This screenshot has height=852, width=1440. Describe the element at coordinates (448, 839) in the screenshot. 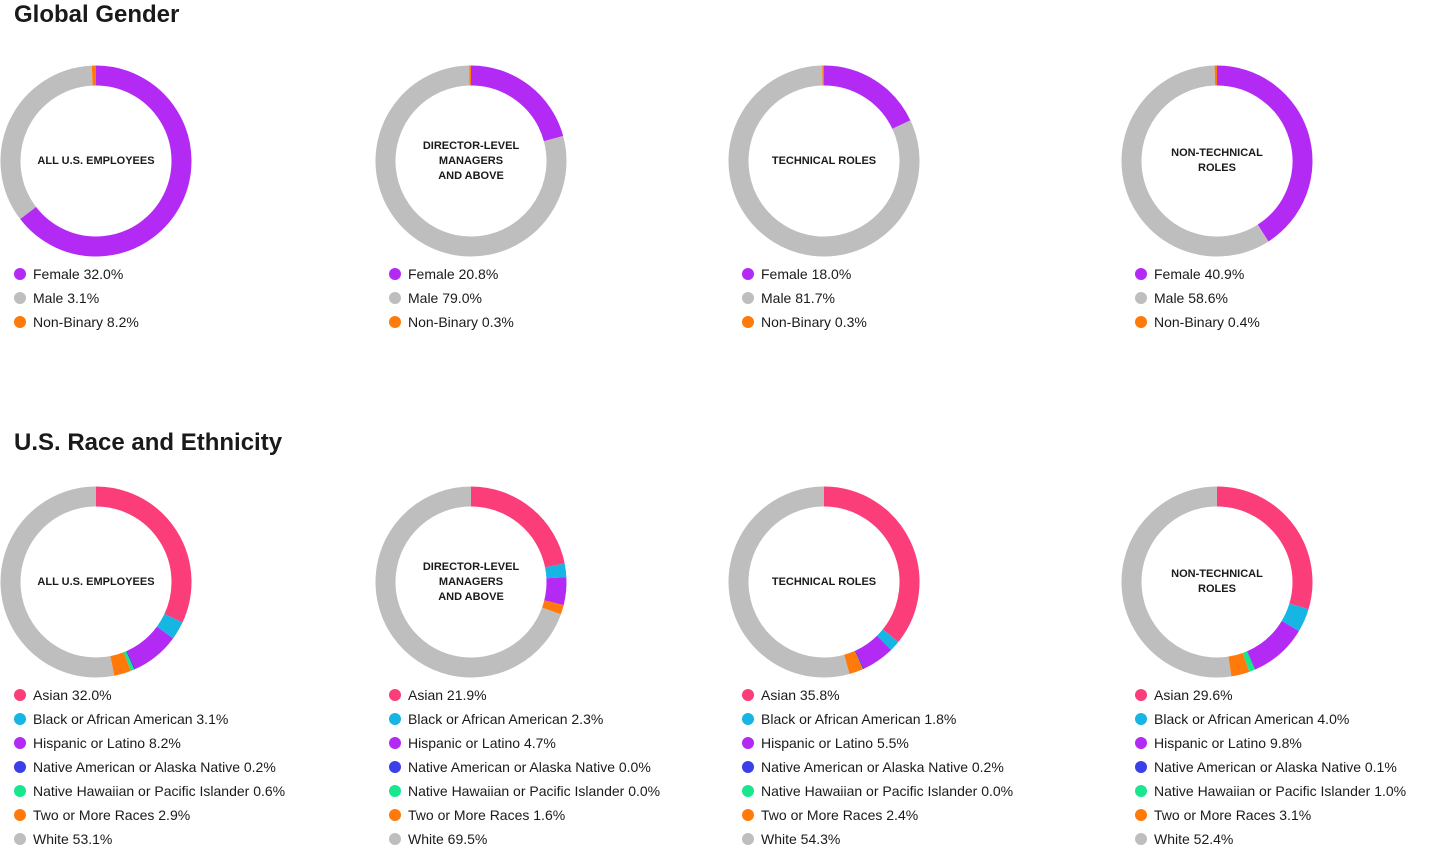

I see `legend-label: White 69.5%` at that location.